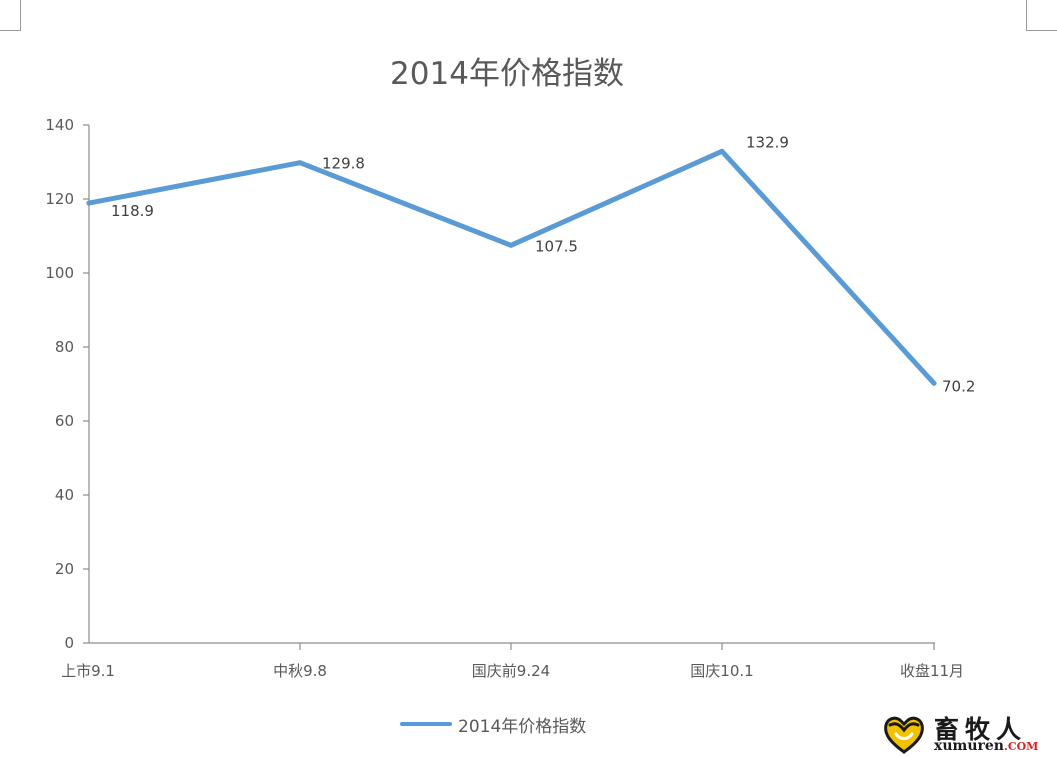  What do you see at coordinates (932, 671) in the screenshot?
I see `x-tick-label: 收盘11月` at bounding box center [932, 671].